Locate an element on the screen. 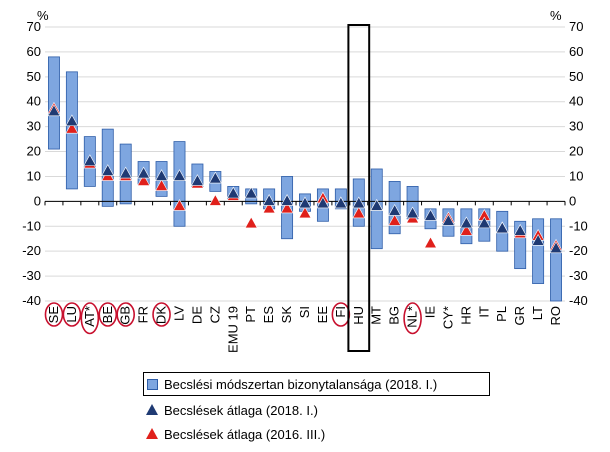 Image resolution: width=610 pixels, height=452 pixels. x-tick-label: LU is located at coordinates (71, 314).